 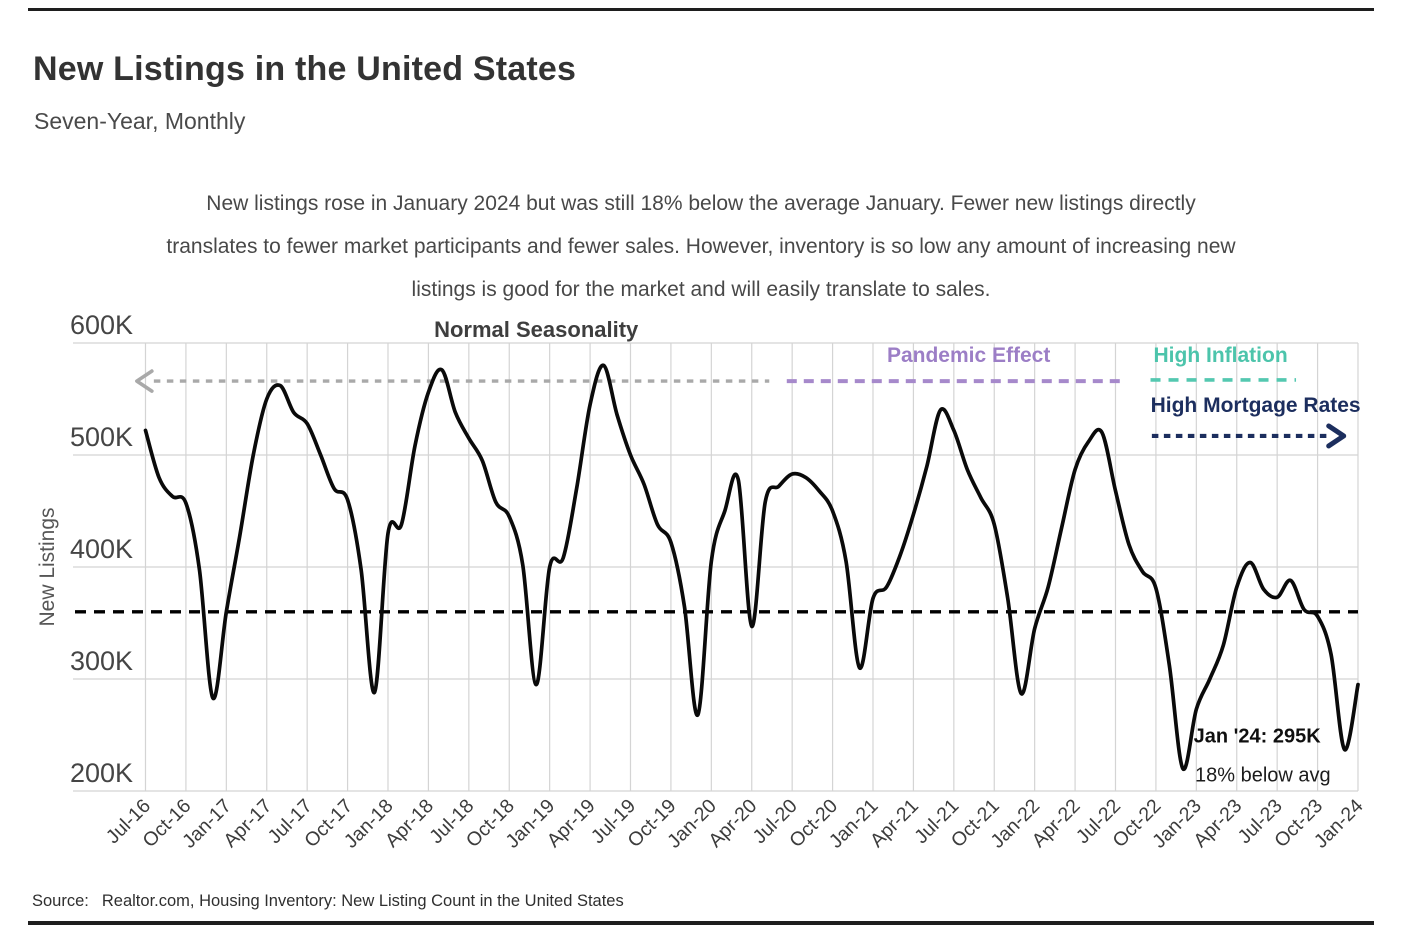 What do you see at coordinates (101, 773) in the screenshot?
I see `y-tick-label: 200K` at bounding box center [101, 773].